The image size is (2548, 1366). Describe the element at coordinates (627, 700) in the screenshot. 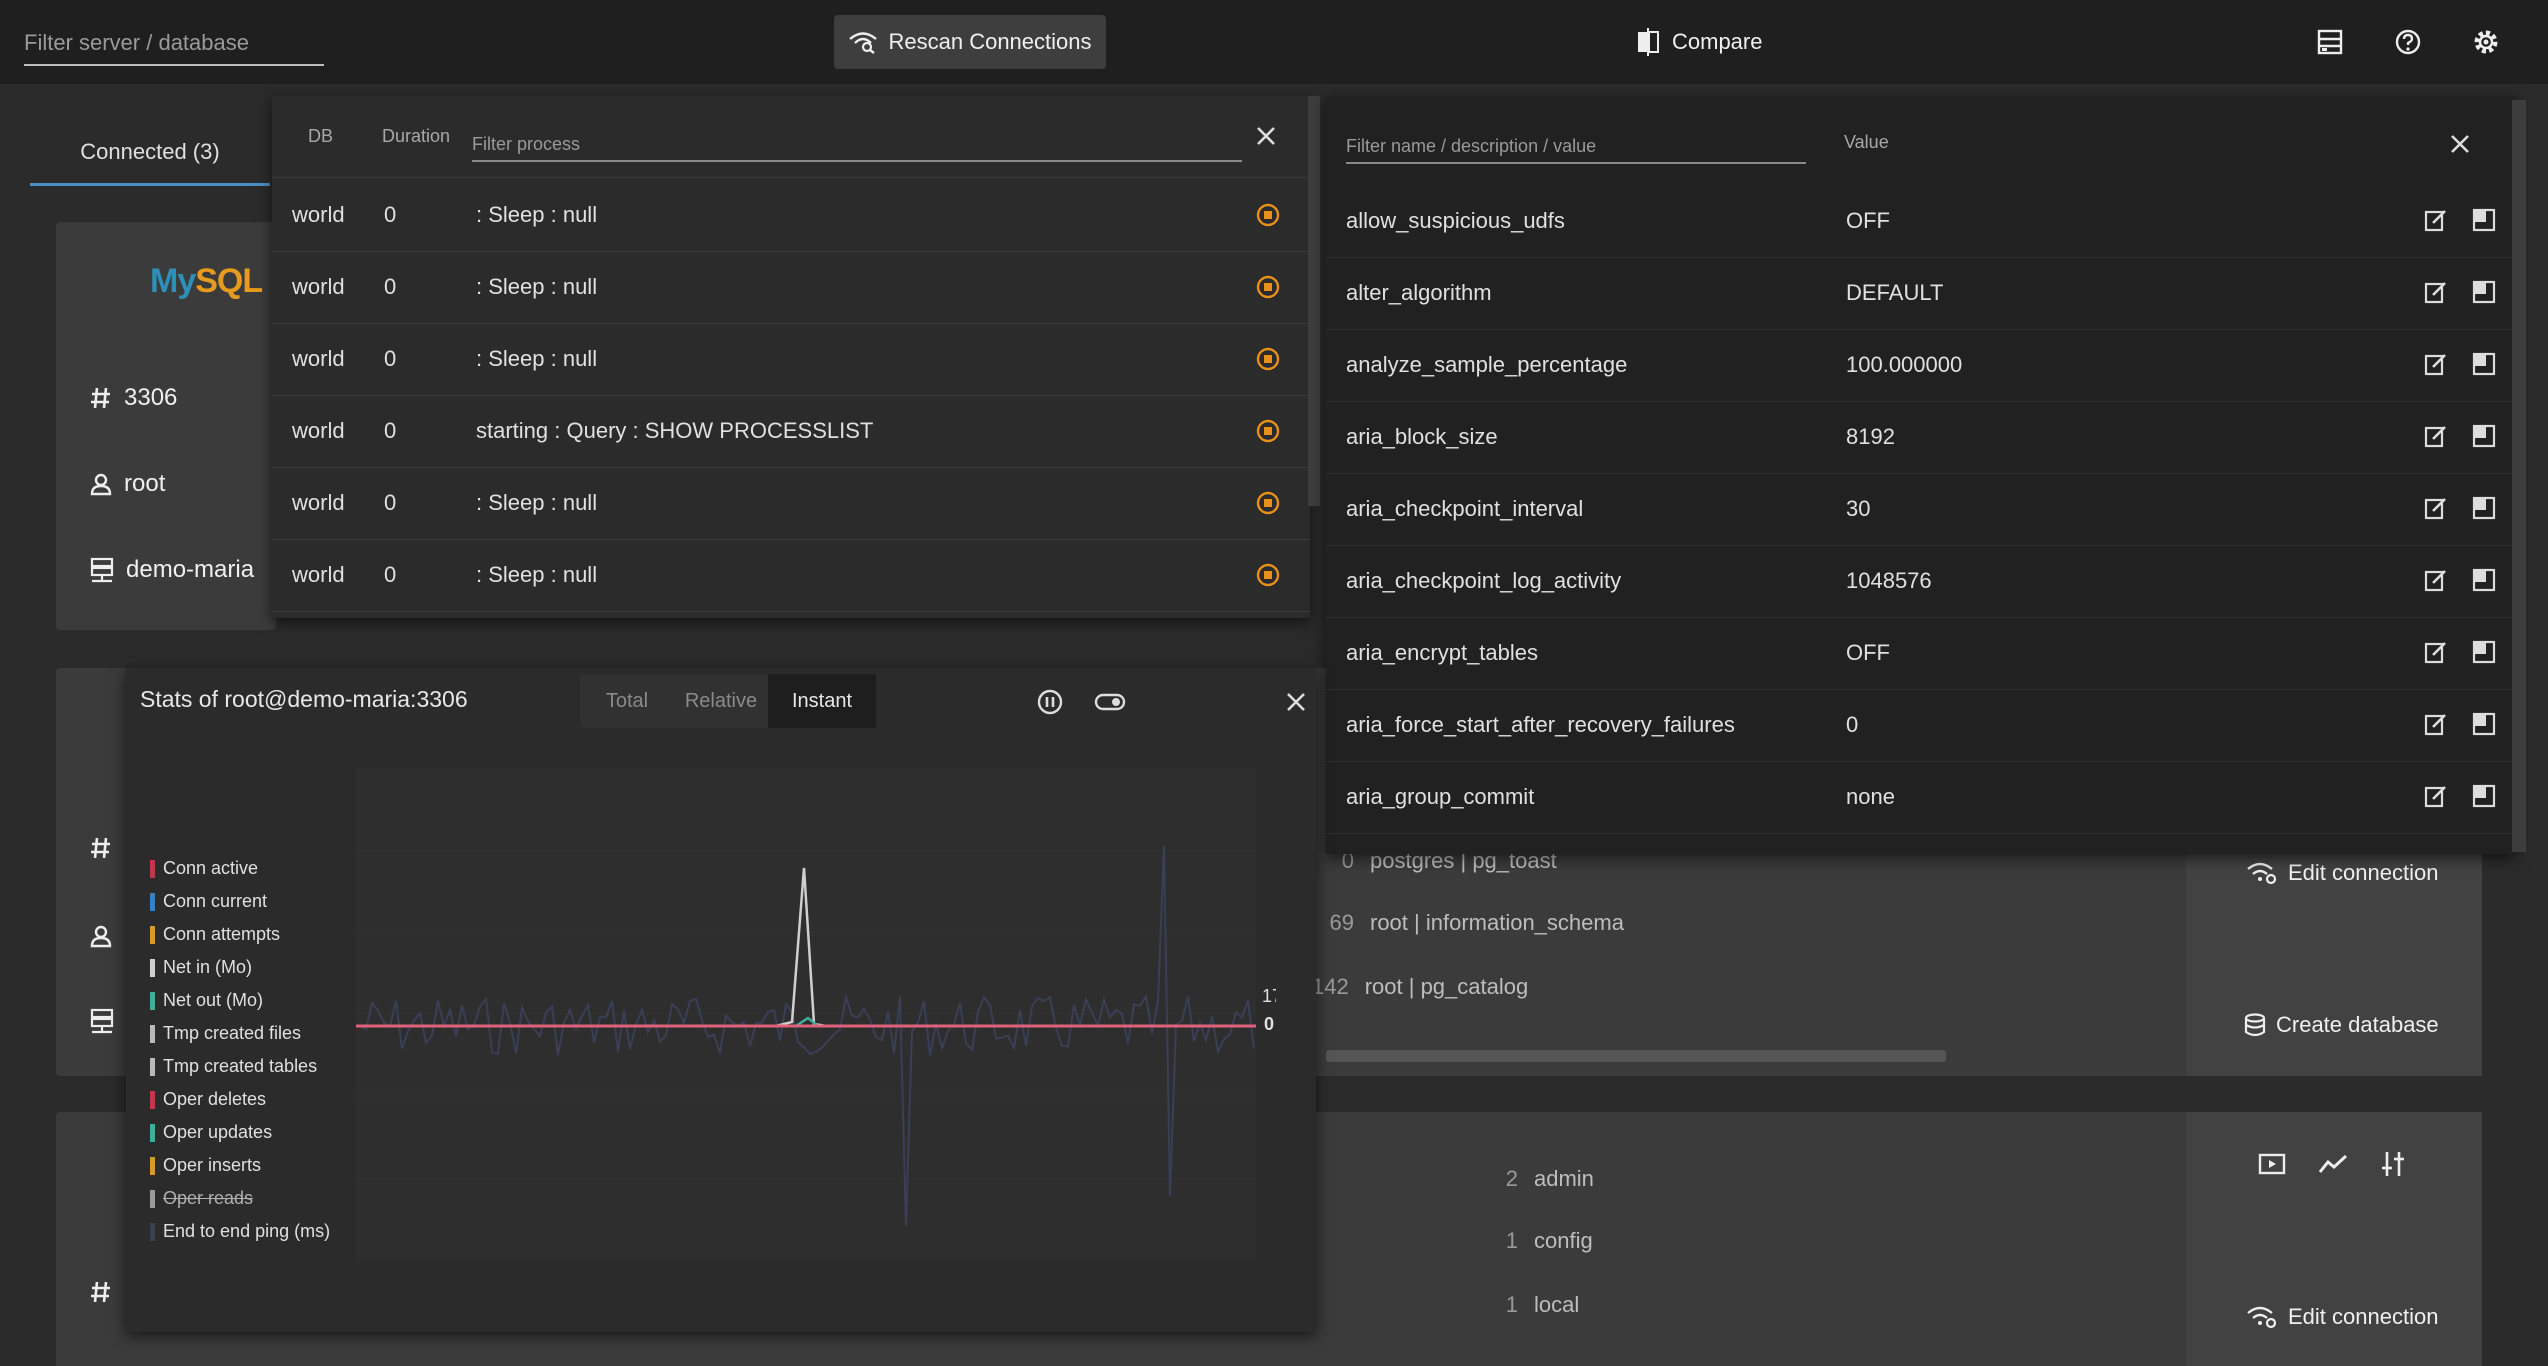

I see `tab-total: Total` at that location.